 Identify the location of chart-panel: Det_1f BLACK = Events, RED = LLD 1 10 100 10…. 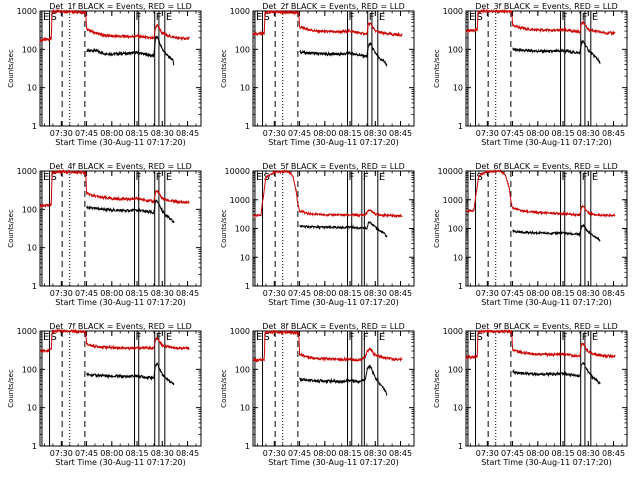
(104, 74).